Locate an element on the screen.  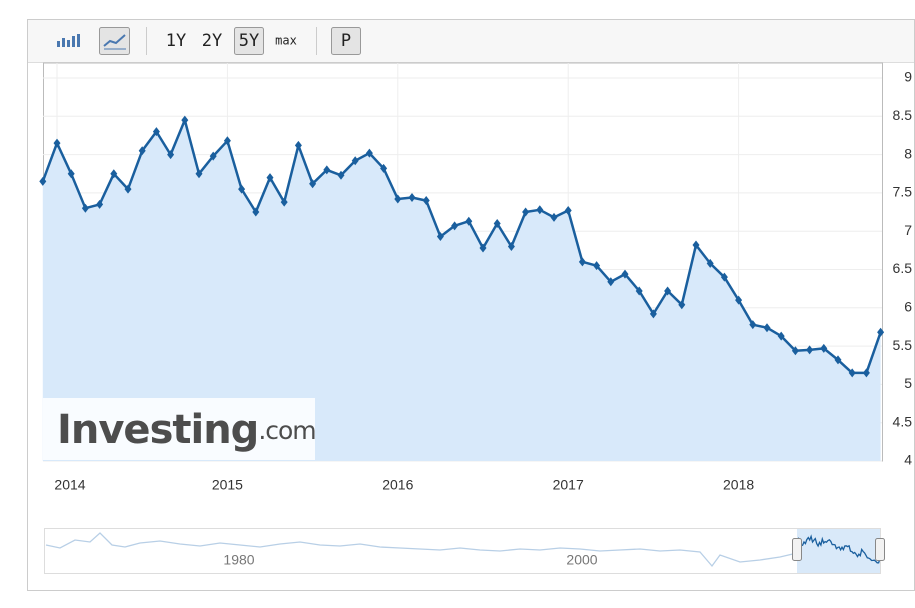
x-tick-label: 2017 is located at coordinates (568, 485).